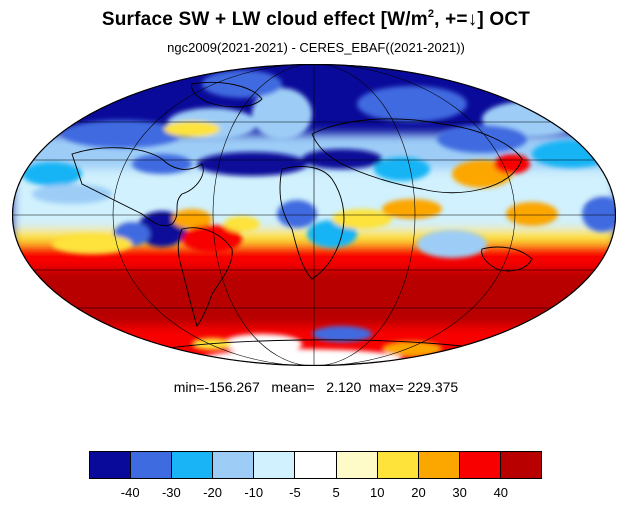 This screenshot has height=506, width=632. Describe the element at coordinates (212, 492) in the screenshot. I see `colorbar-tick-label: -20` at that location.